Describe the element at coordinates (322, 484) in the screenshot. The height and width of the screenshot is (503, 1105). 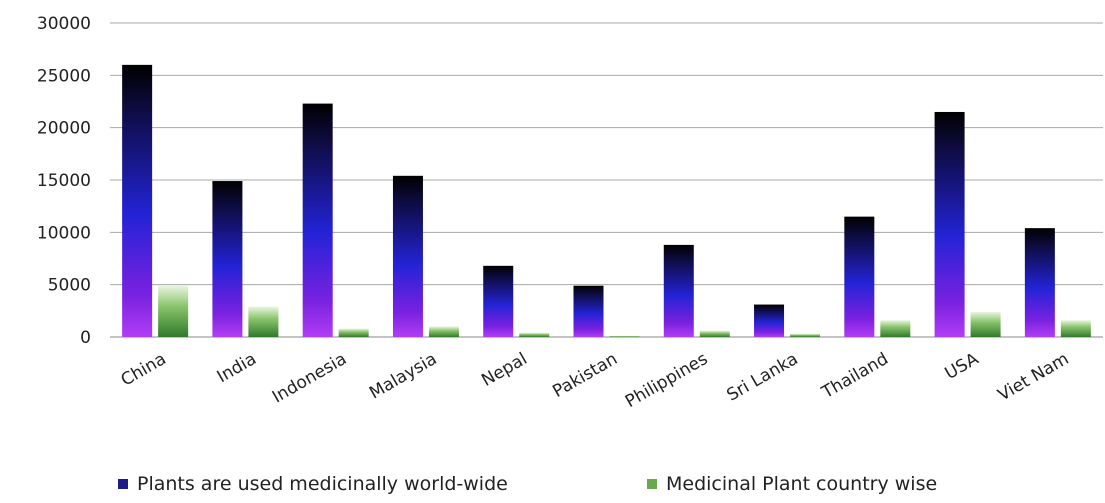
I see `legend-label-world-wide: Plants are used medicinally world-wide` at that location.